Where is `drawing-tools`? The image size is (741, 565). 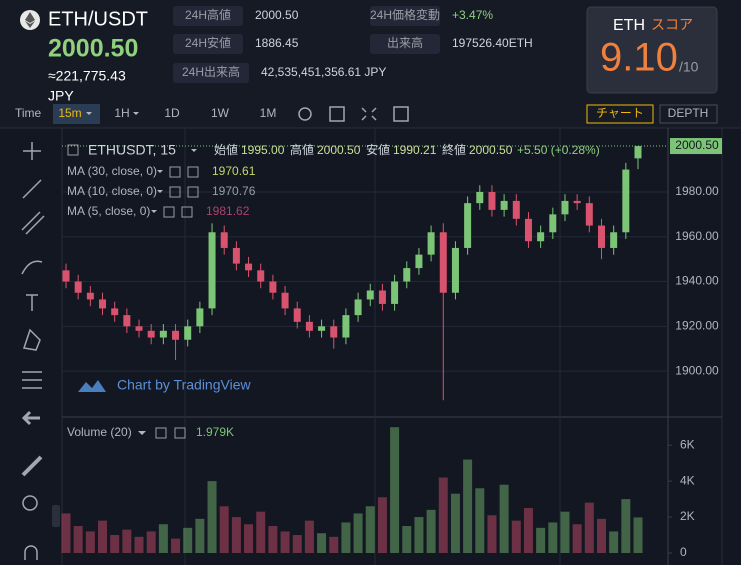 drawing-tools is located at coordinates (33, 351).